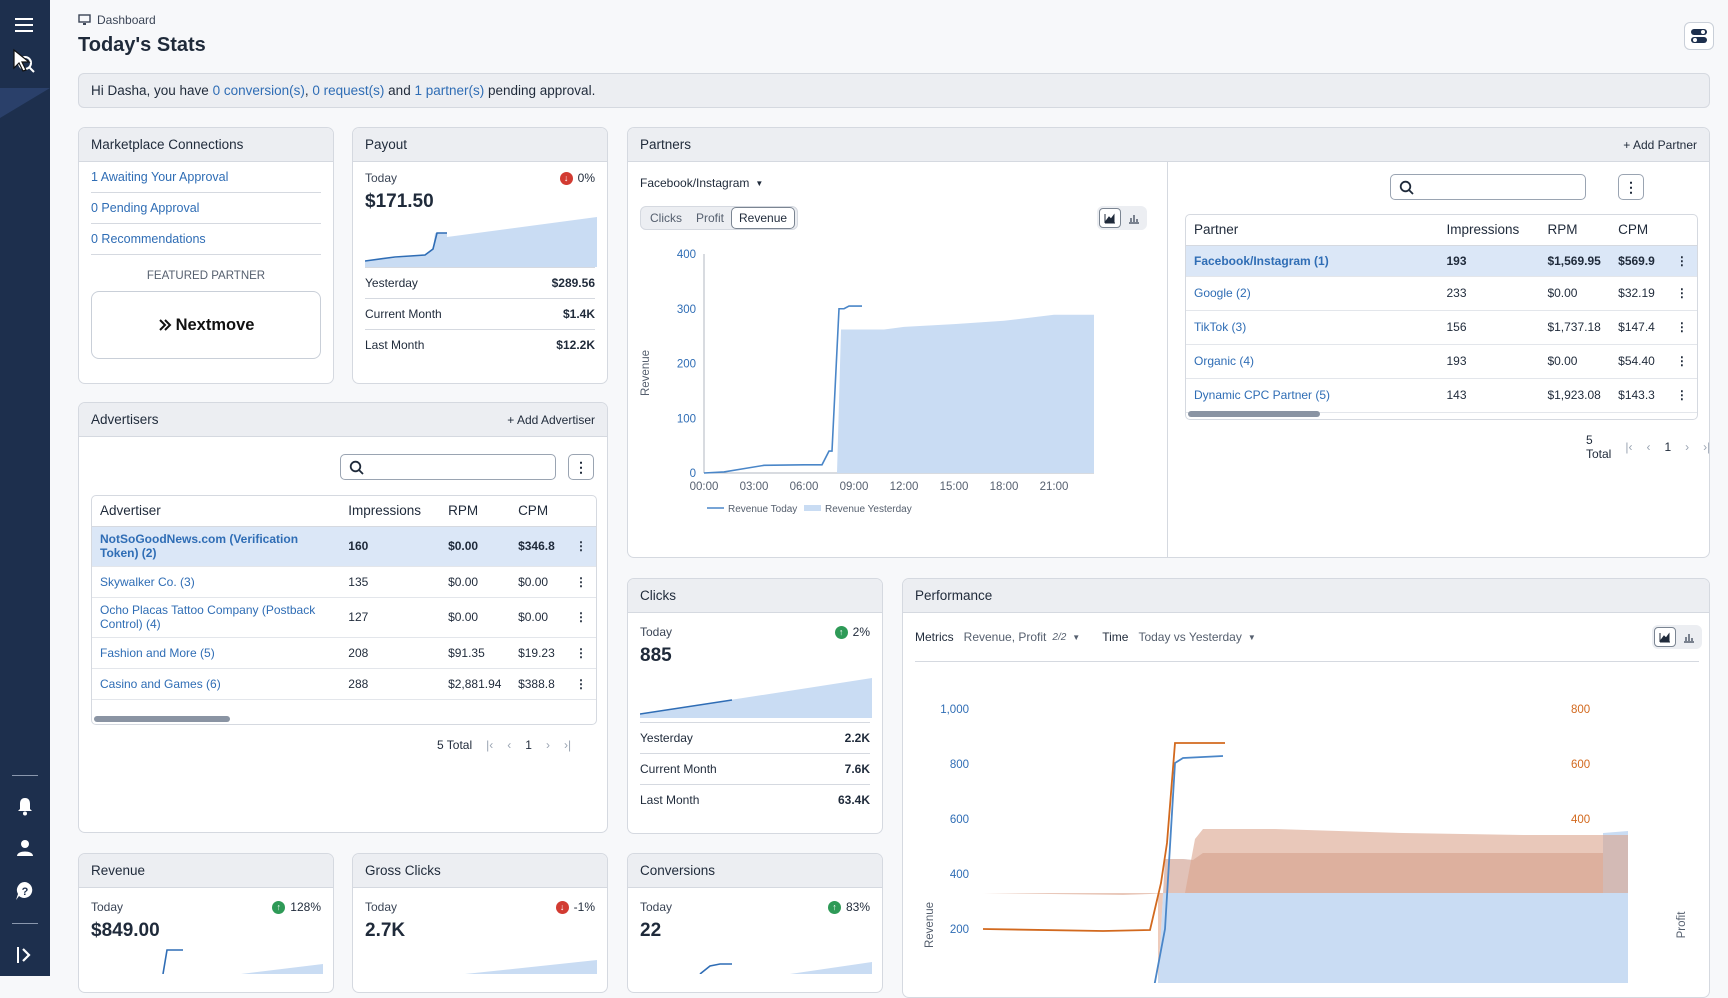  What do you see at coordinates (25, 891) in the screenshot?
I see `help-icon: ?` at bounding box center [25, 891].